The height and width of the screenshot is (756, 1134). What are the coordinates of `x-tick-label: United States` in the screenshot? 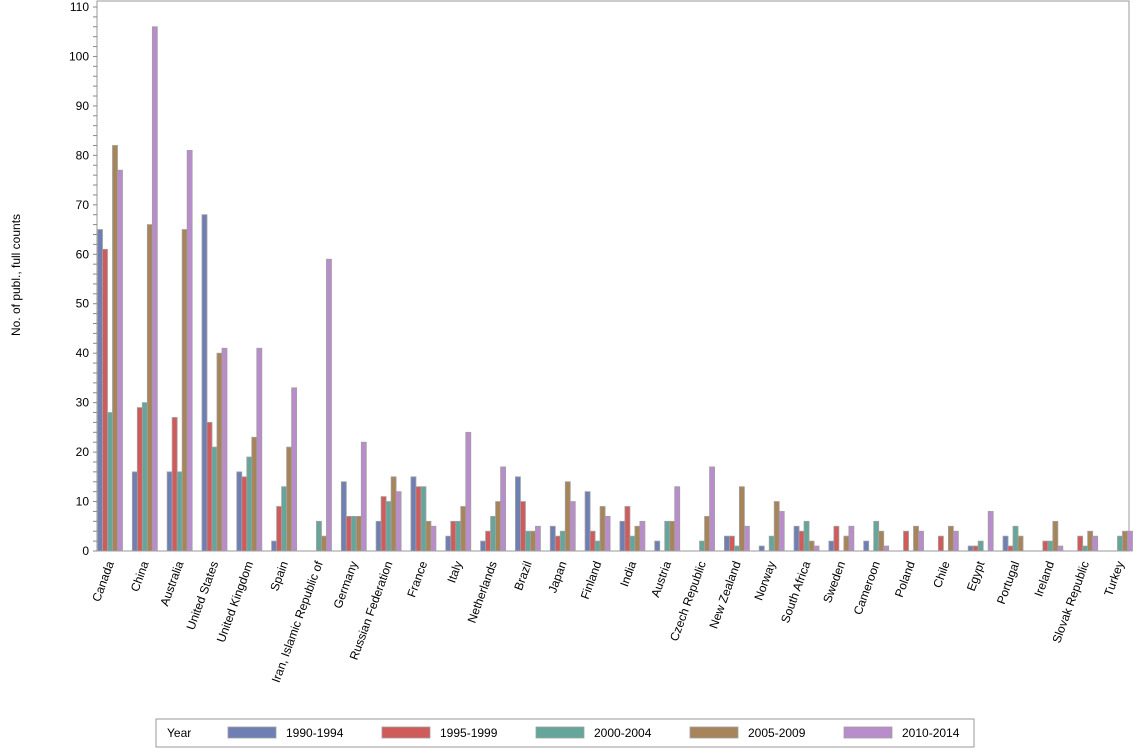 It's located at (203, 595).